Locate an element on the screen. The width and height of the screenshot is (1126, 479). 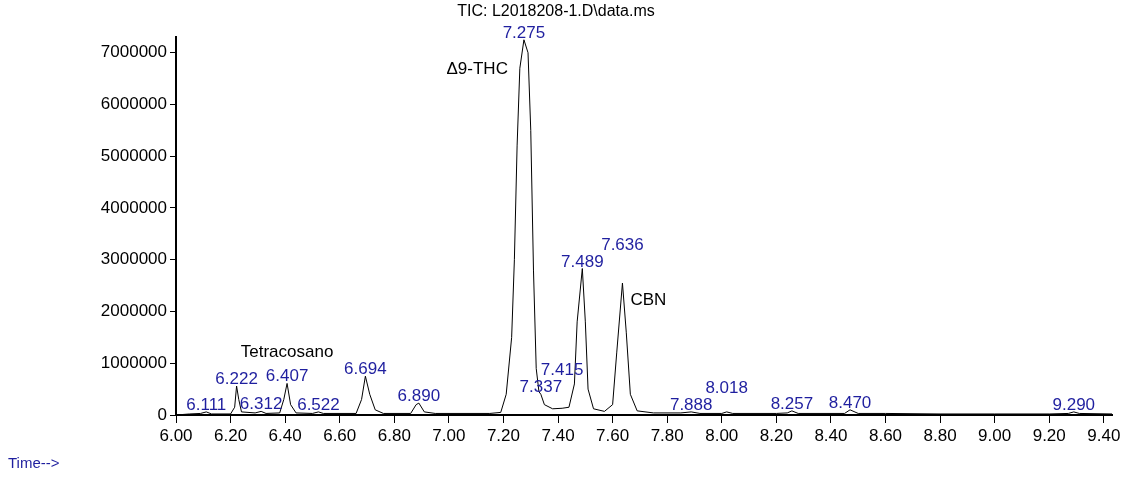
x-tick-label: 8.80 is located at coordinates (940, 435).